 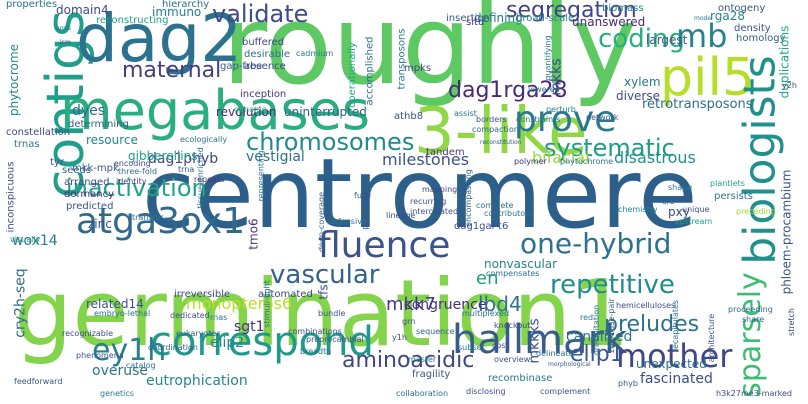 What do you see at coordinates (642, 82) in the screenshot?
I see `word-xylem: xylem` at bounding box center [642, 82].